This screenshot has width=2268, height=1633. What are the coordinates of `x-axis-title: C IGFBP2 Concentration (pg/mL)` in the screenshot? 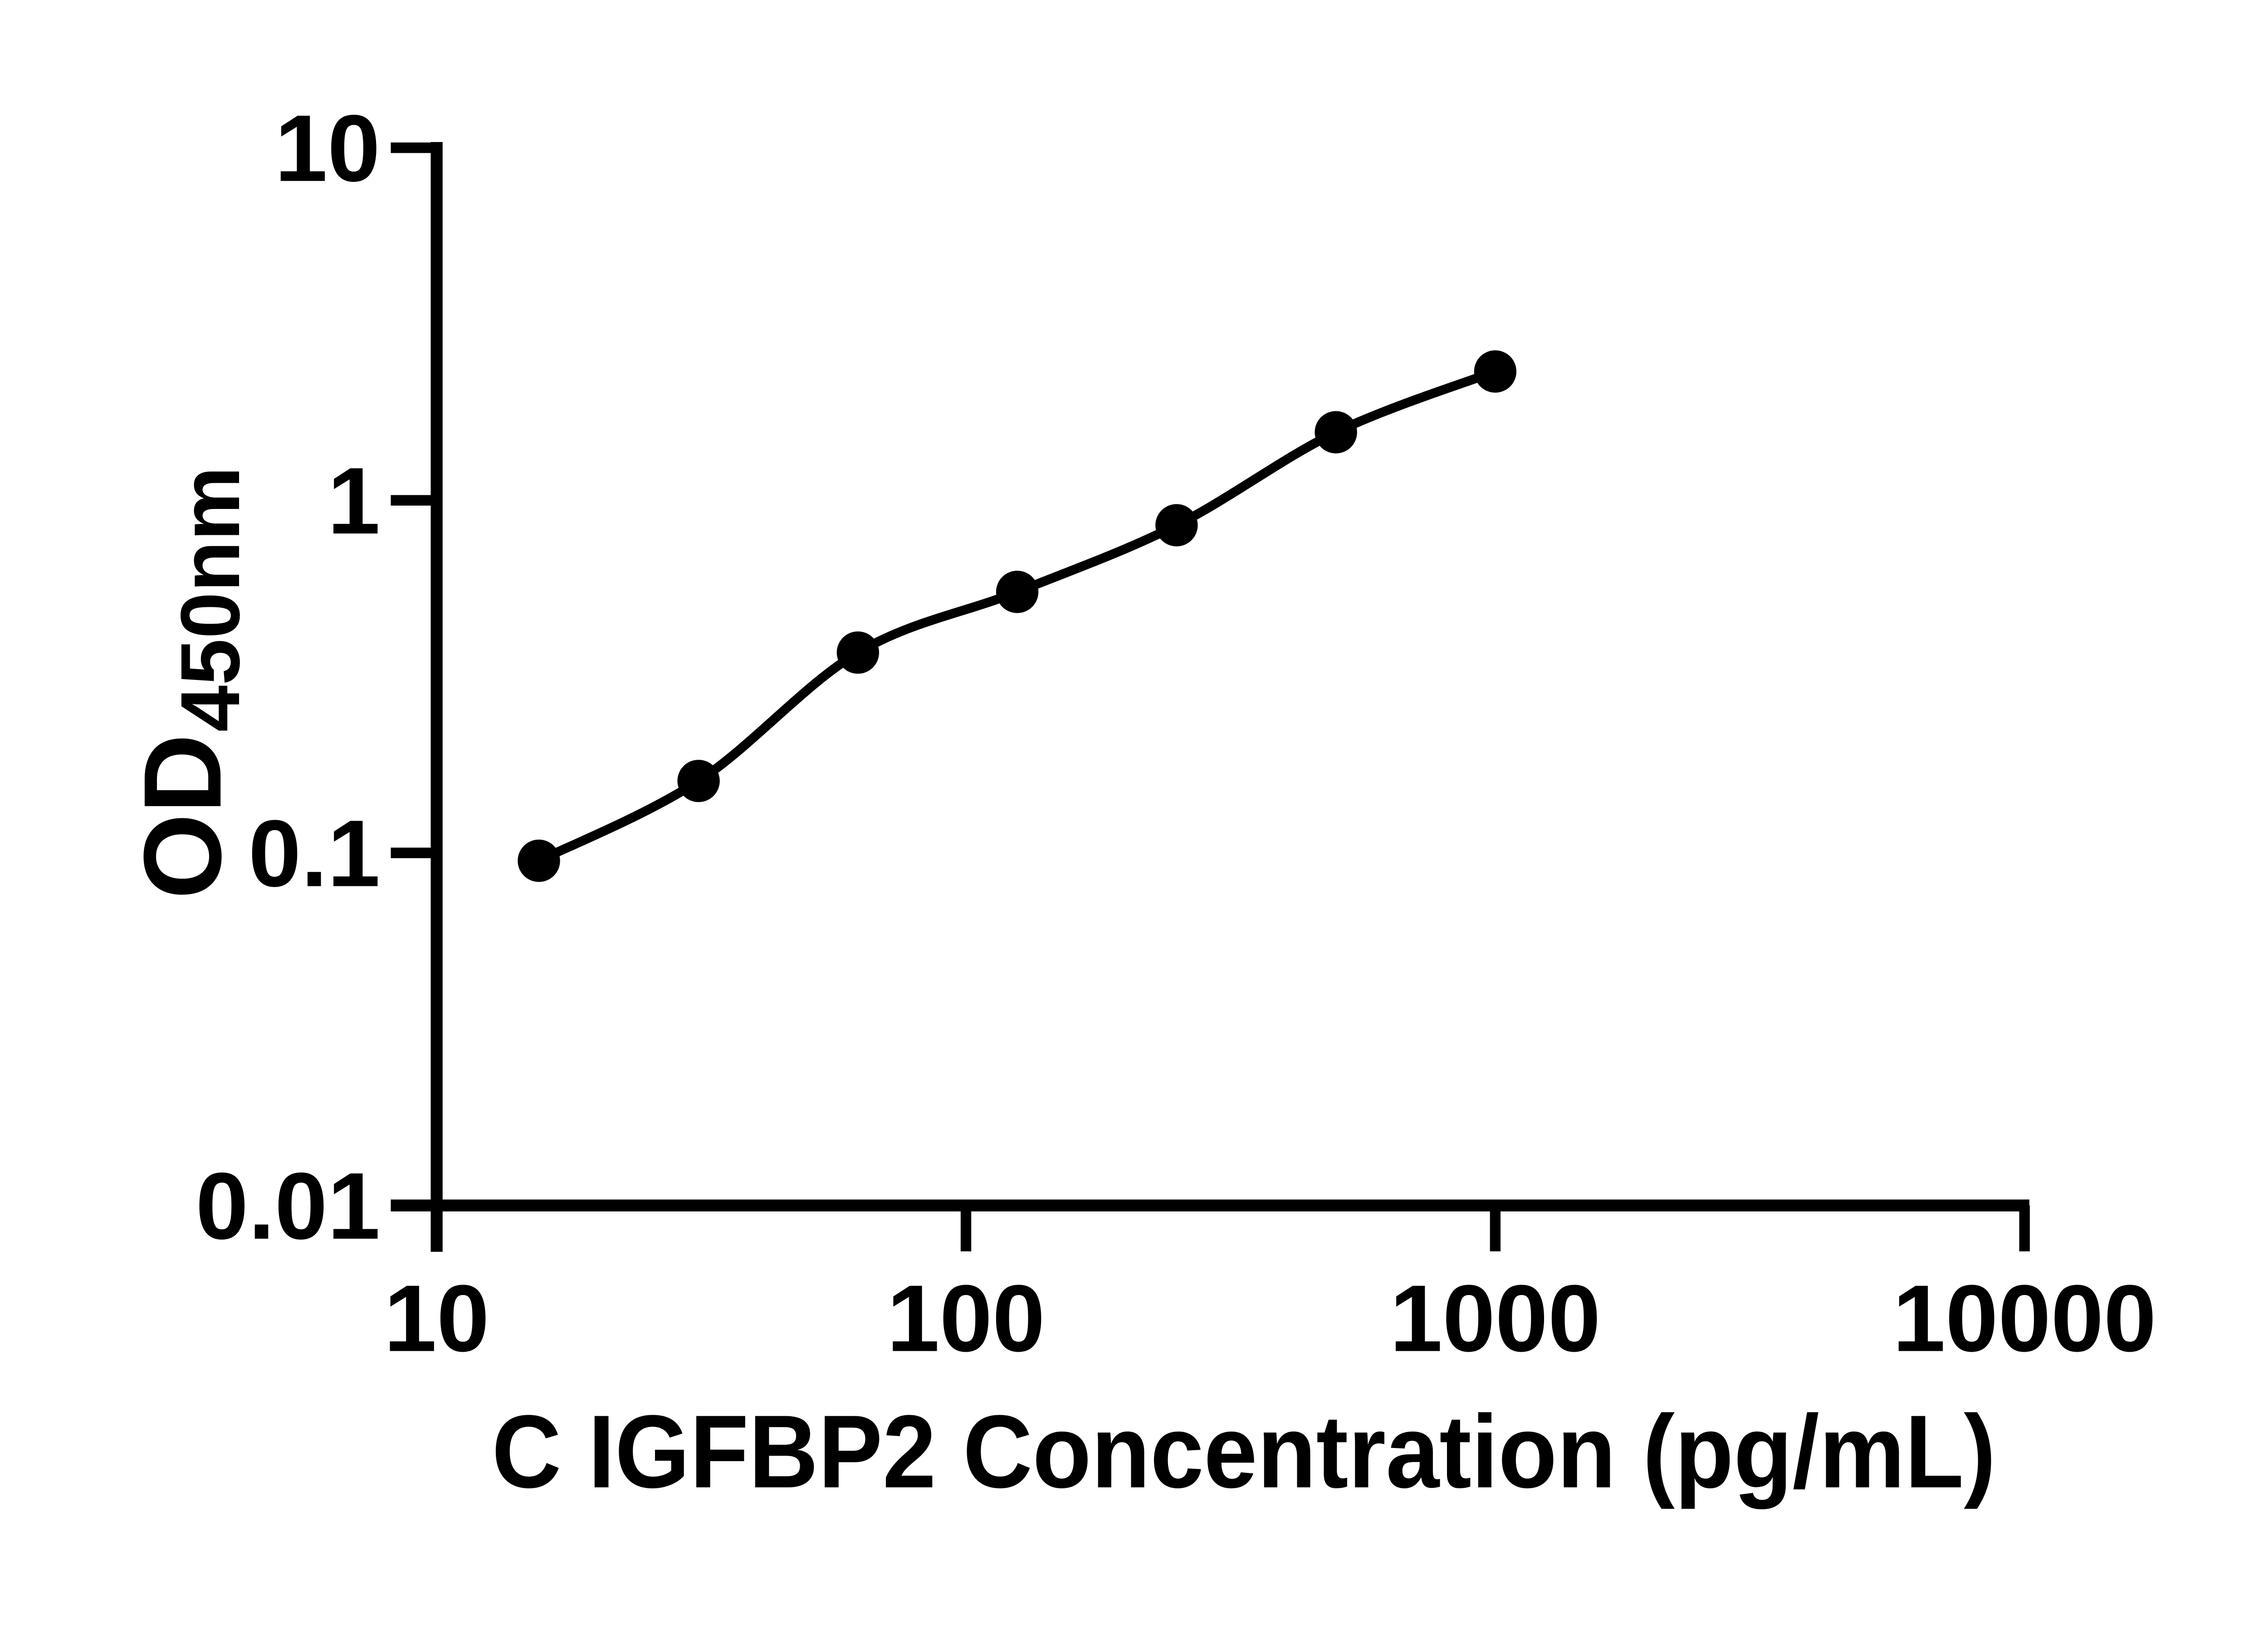 It's located at (1244, 1452).